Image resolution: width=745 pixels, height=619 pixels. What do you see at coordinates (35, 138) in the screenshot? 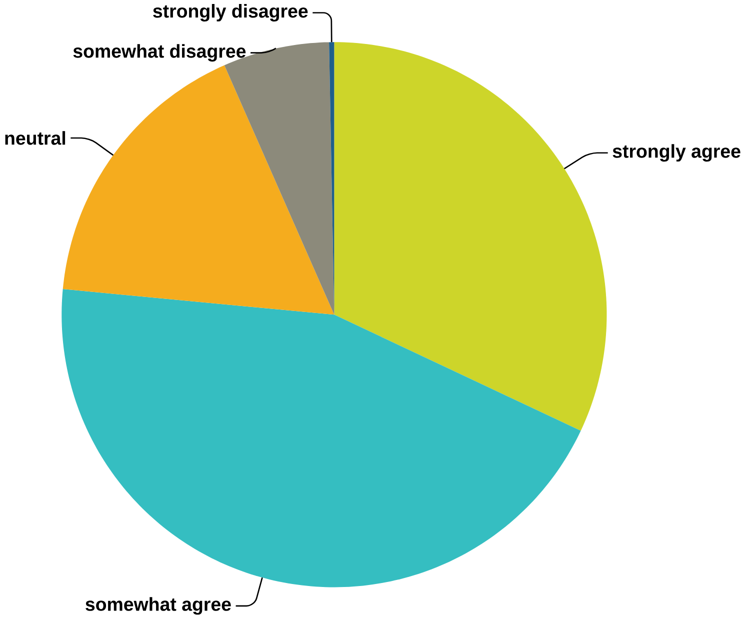
I see `slice-label: neutral` at bounding box center [35, 138].